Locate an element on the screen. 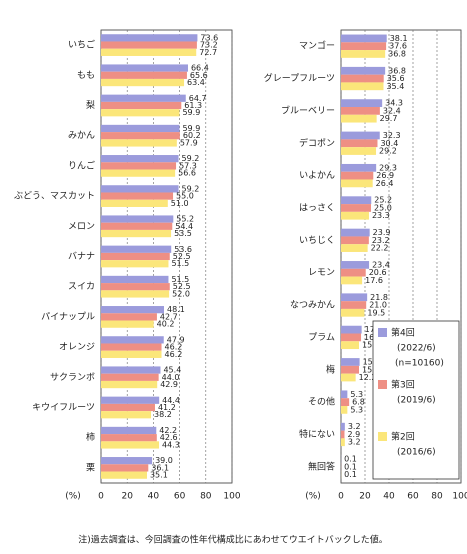 The image size is (467, 554). value-label: 20.6 is located at coordinates (378, 272).